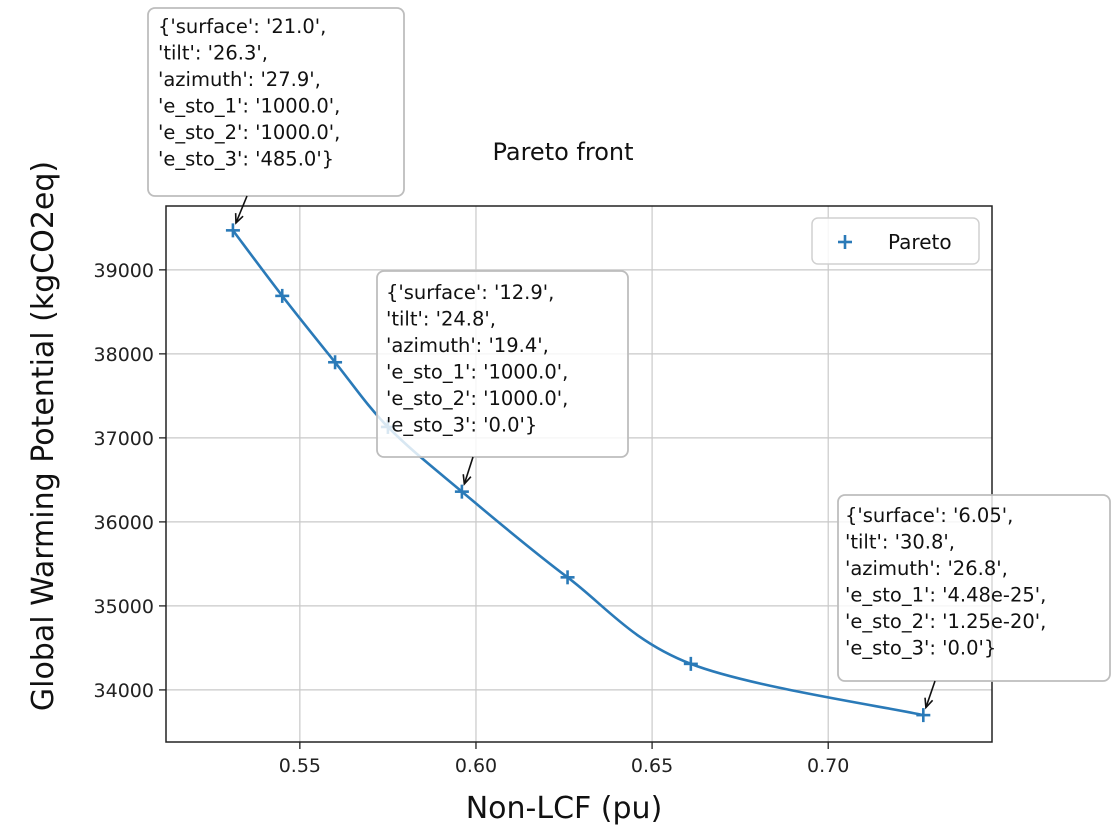 The width and height of the screenshot is (1112, 829). Describe the element at coordinates (300, 766) in the screenshot. I see `x-tick-label: 0.55` at that location.